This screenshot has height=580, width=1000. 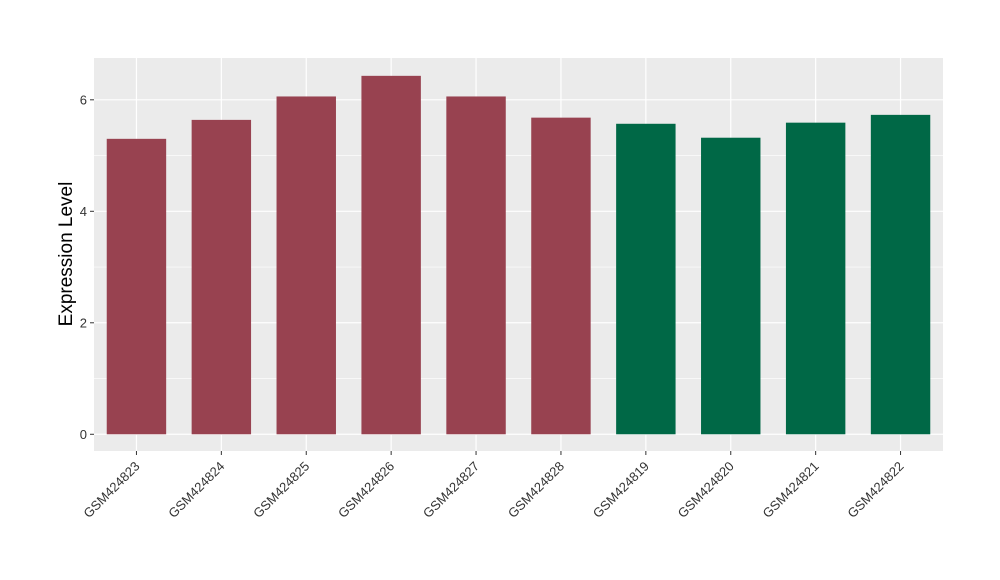 I want to click on bar-GSM424820, so click(x=731, y=286).